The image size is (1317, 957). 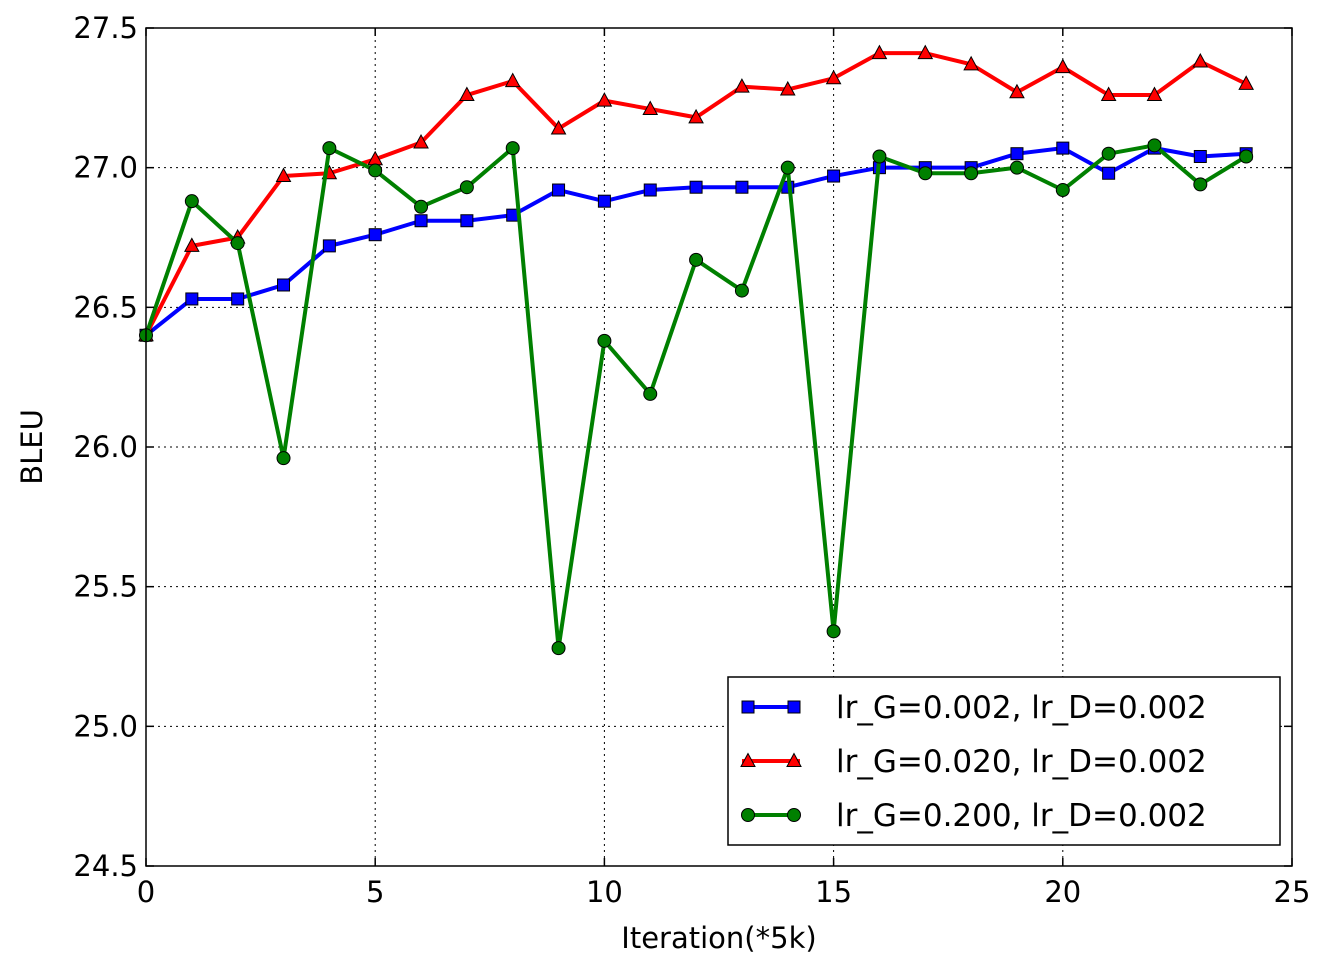 What do you see at coordinates (1292, 892) in the screenshot?
I see `x-tick-label: 25` at bounding box center [1292, 892].